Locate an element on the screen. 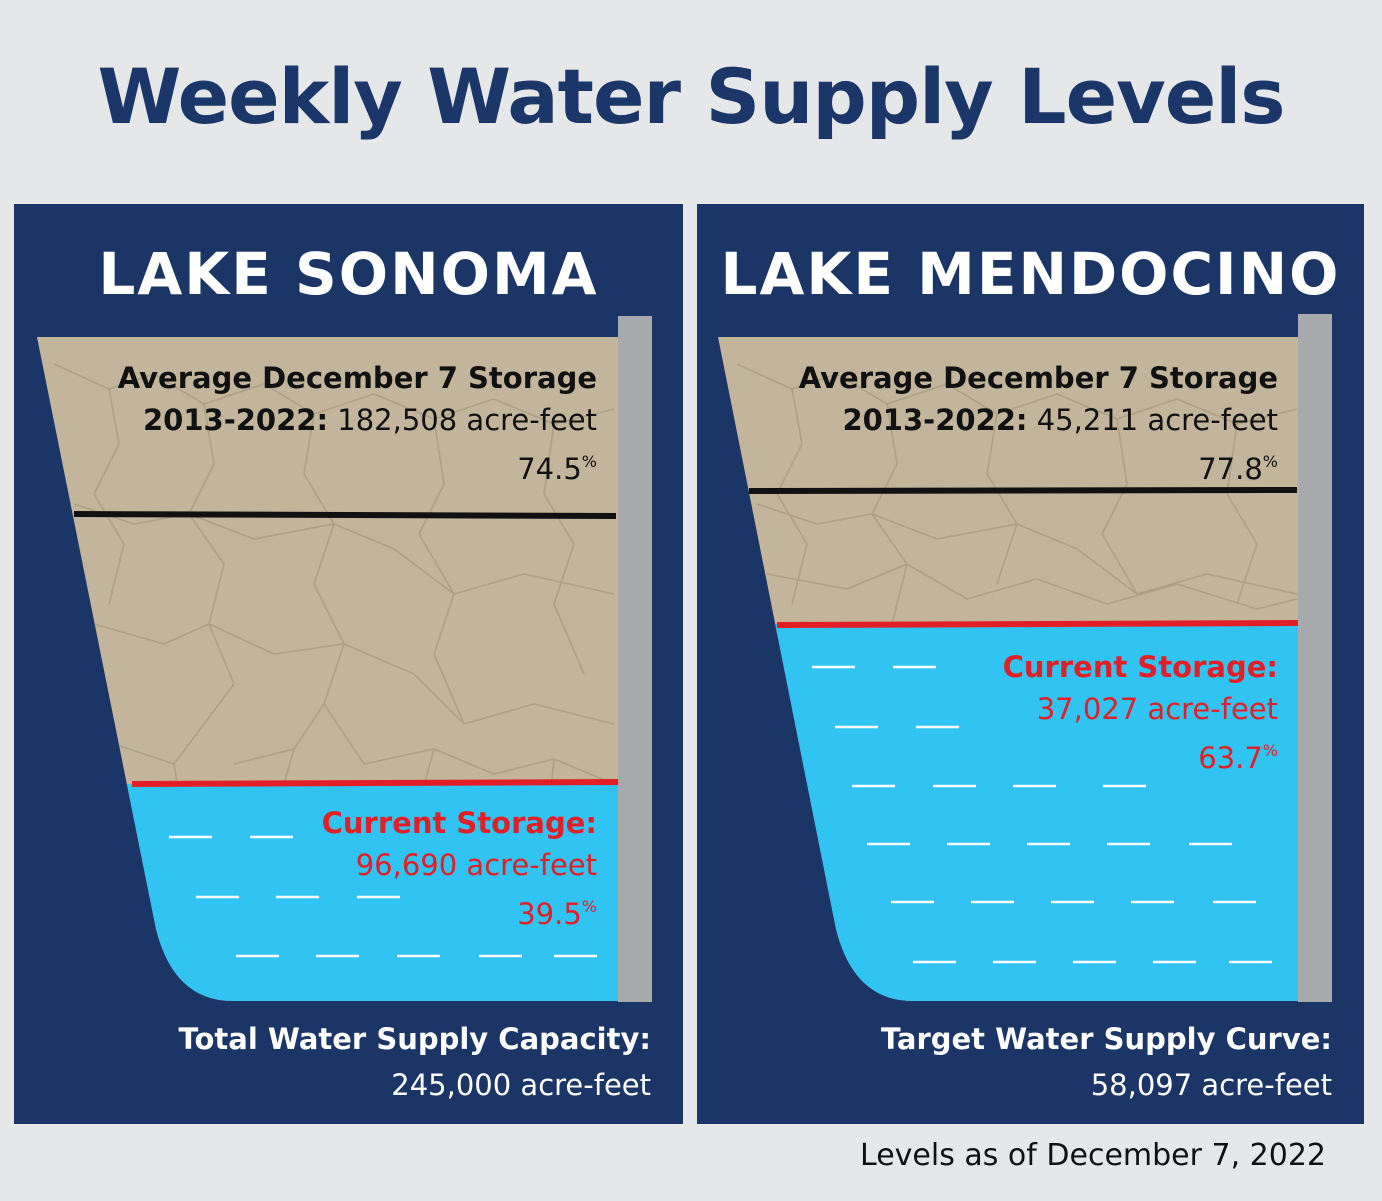 Image resolution: width=1382 pixels, height=1201 pixels. average-value: 45,211 acre-feet is located at coordinates (1157, 420).